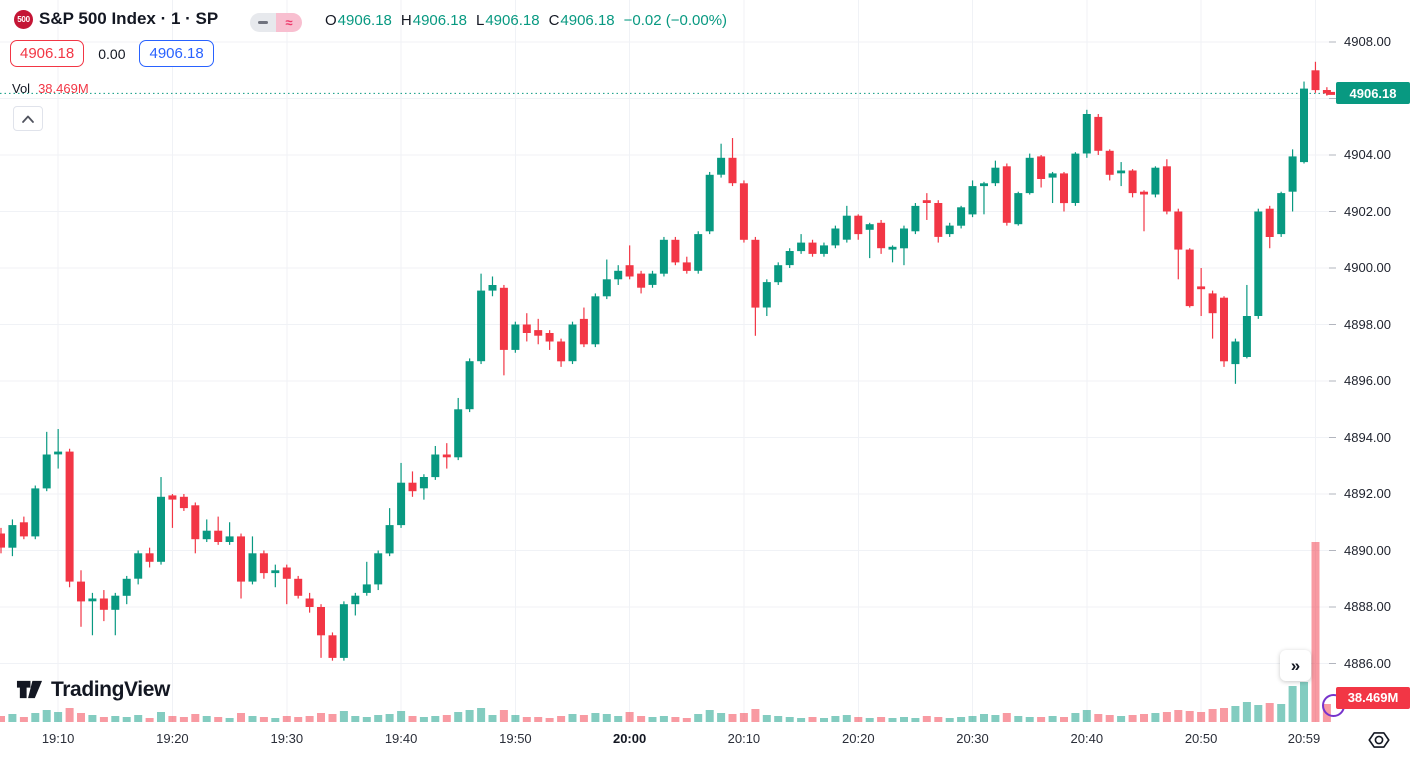 This screenshot has height=757, width=1410. Describe the element at coordinates (176, 53) in the screenshot. I see `buy-price-button: 4906.18` at that location.